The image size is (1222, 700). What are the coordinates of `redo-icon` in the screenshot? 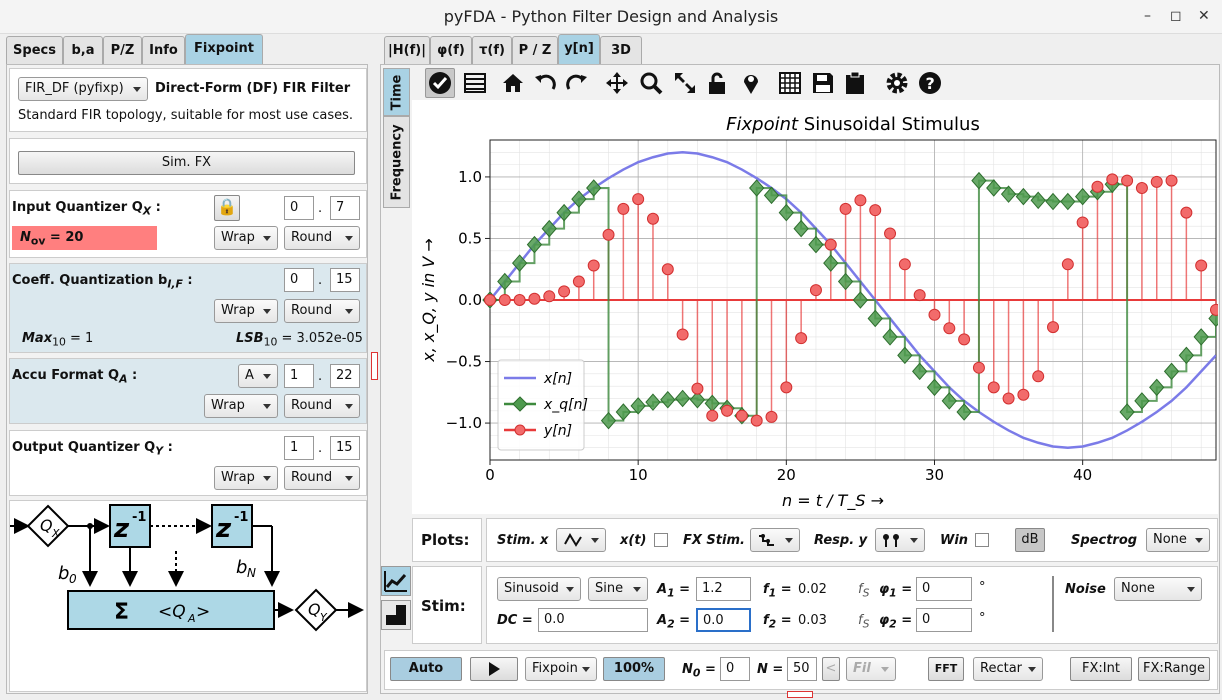 It's located at (577, 83).